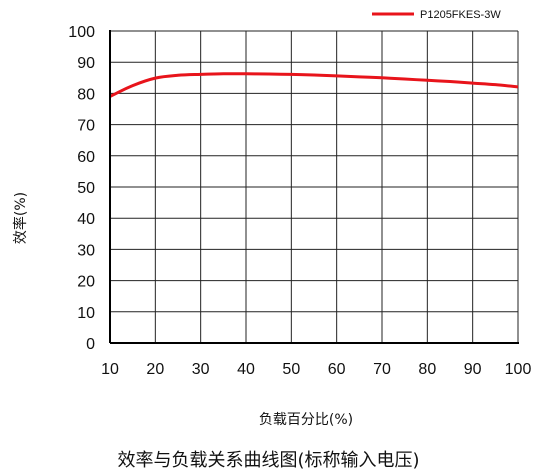 Image resolution: width=537 pixels, height=476 pixels. What do you see at coordinates (86, 250) in the screenshot?
I see `y-tick-label: 30` at bounding box center [86, 250].